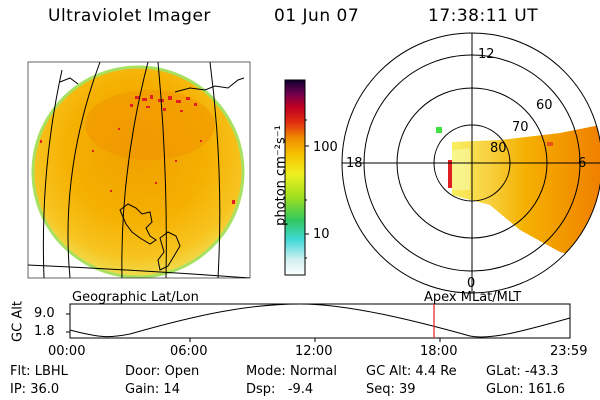 This screenshot has height=400, width=600. Describe the element at coordinates (135, 297) in the screenshot. I see `geographic-label: Geographic Lat/Lon` at that location.